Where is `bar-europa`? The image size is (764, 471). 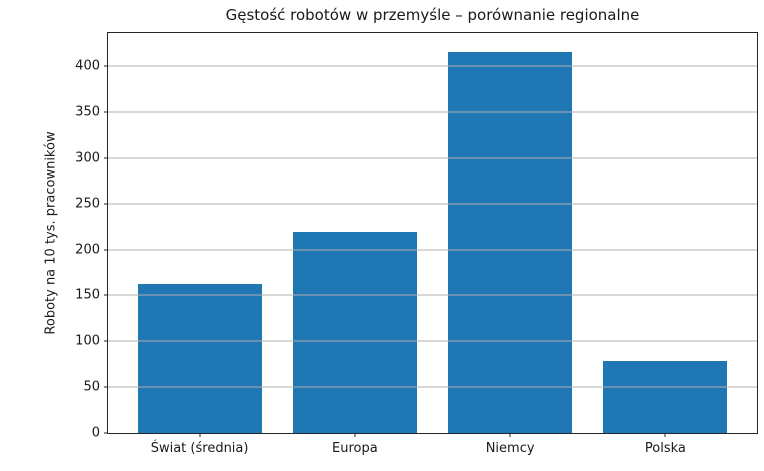 bar-europa is located at coordinates (354, 332).